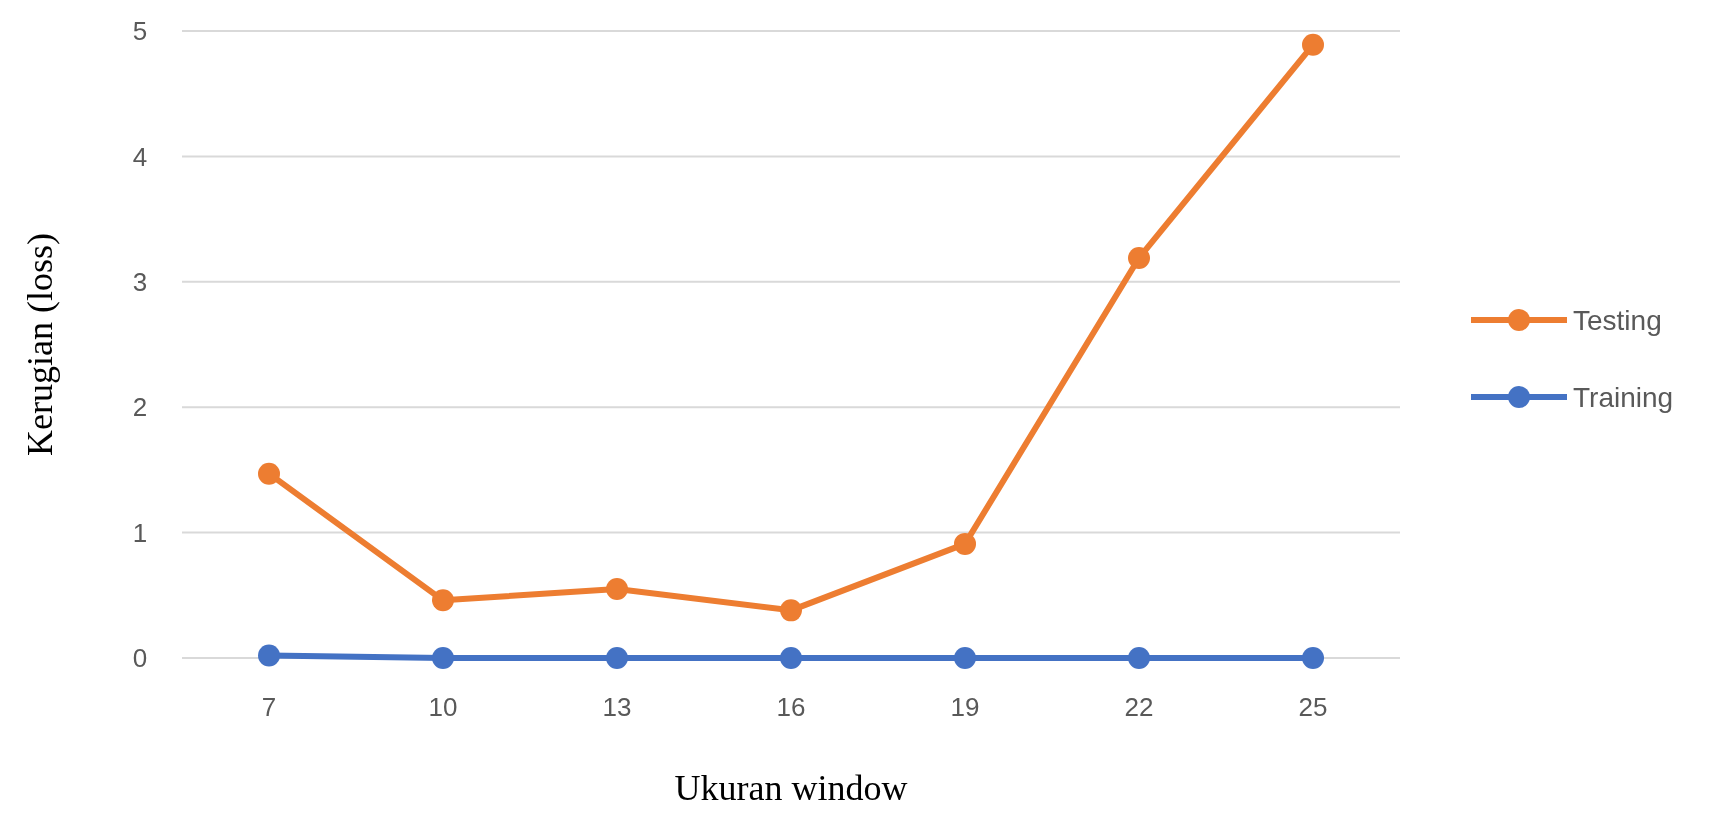  I want to click on x-axis-title: Ukuran window, so click(791, 788).